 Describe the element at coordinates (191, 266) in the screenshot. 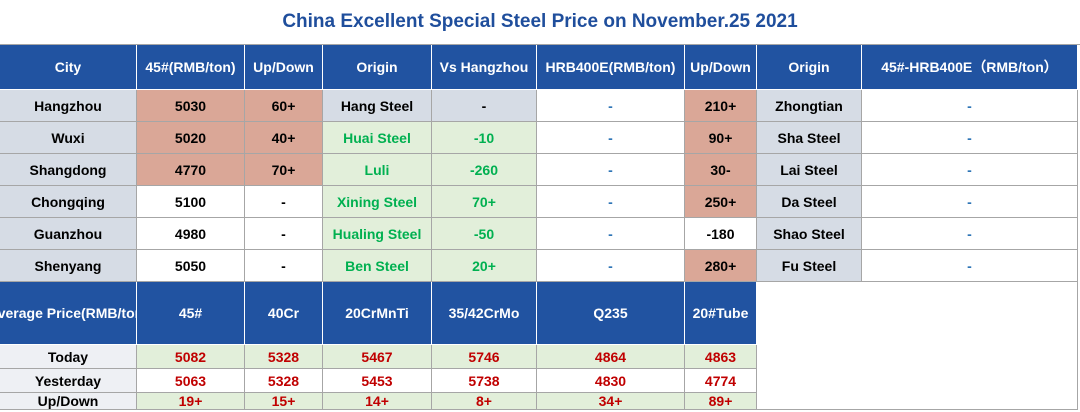

I see `table-cell: 5050` at that location.